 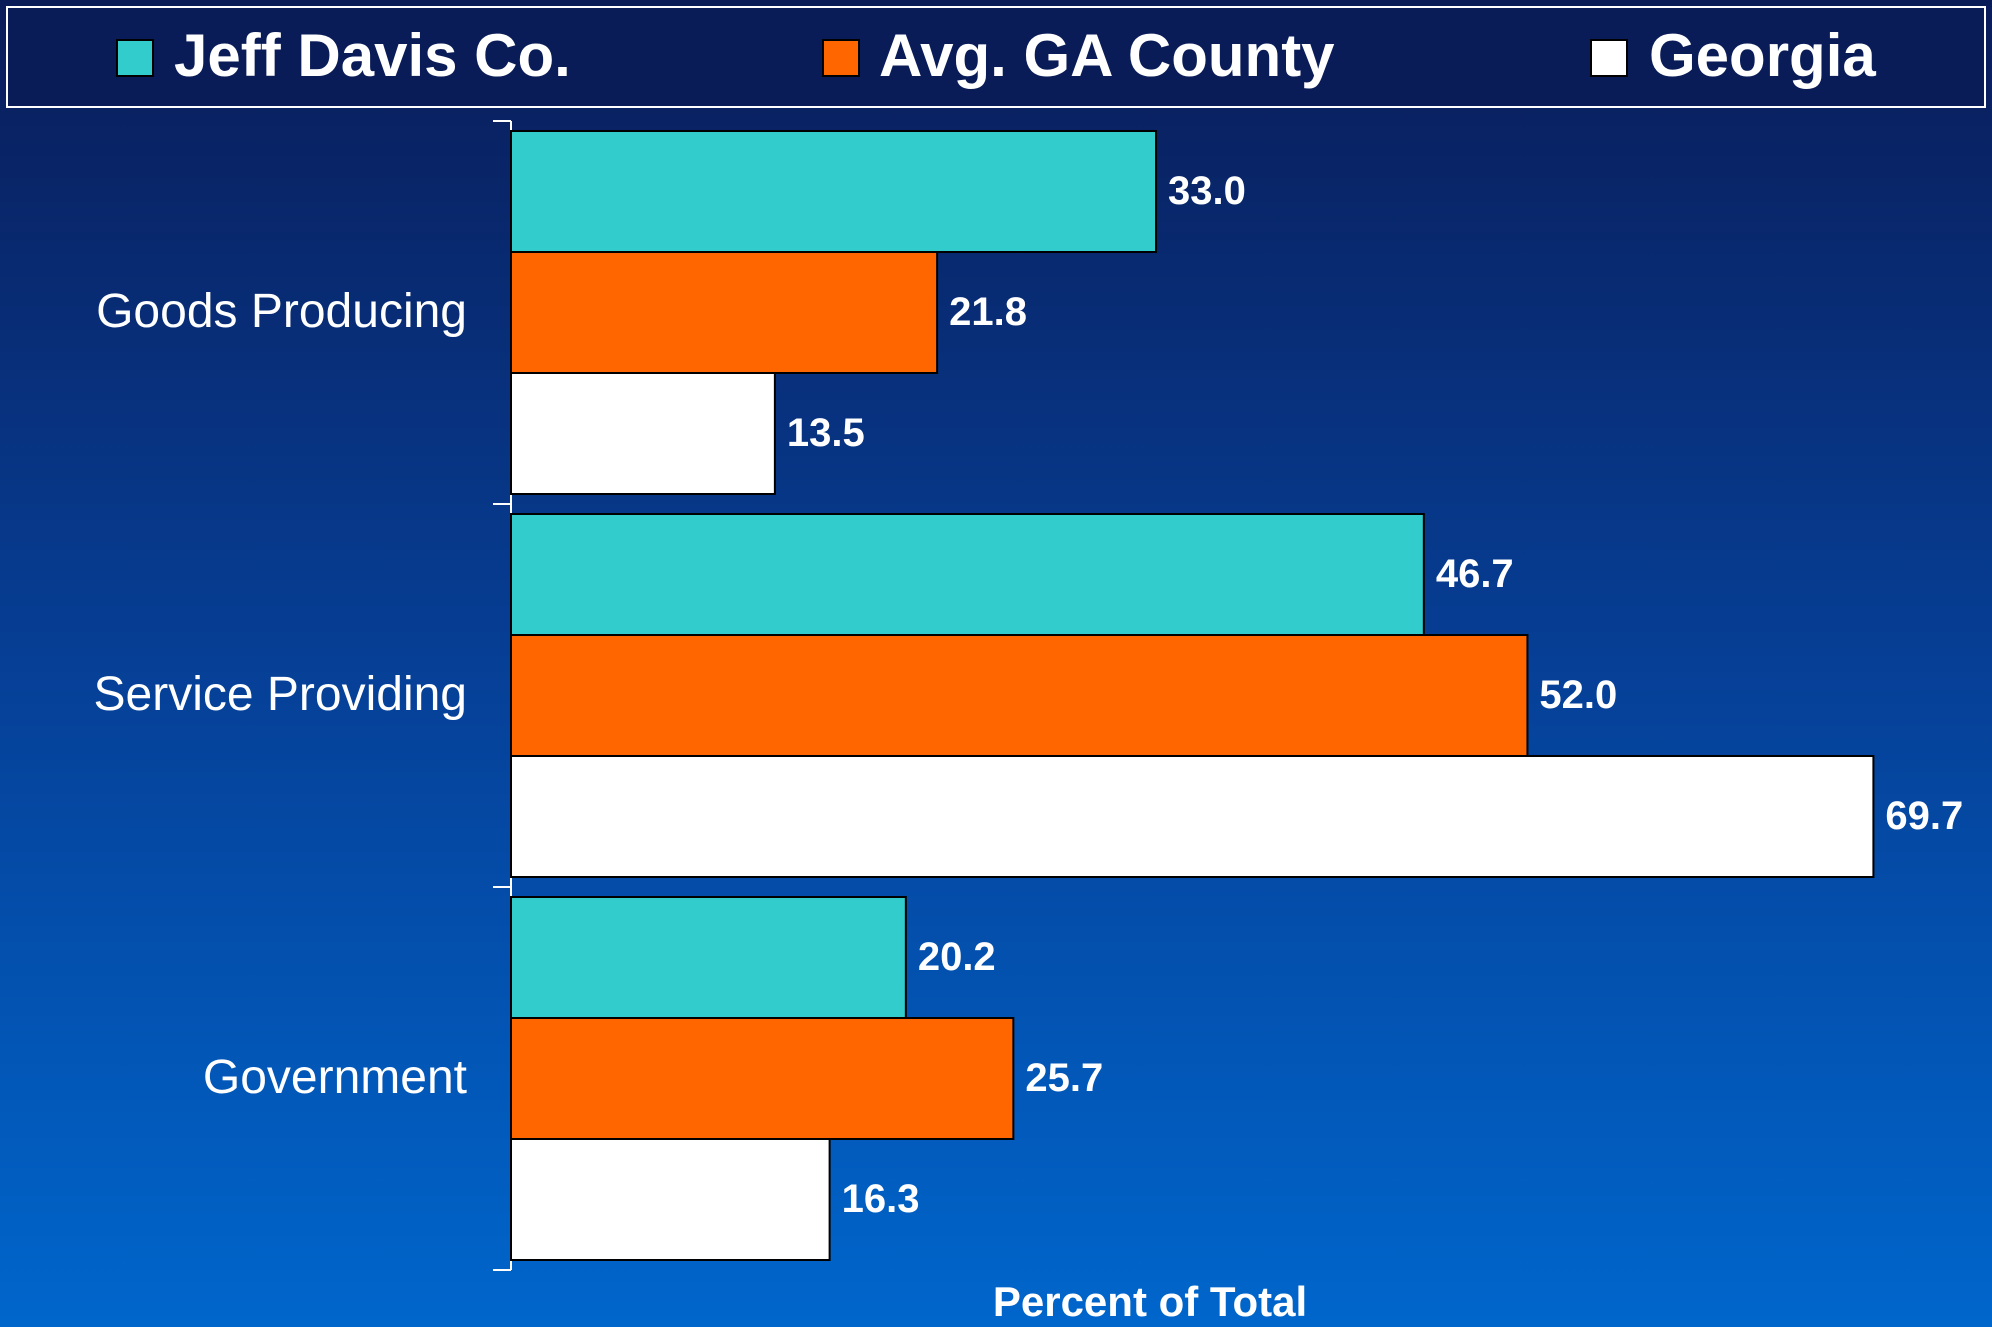 I want to click on value-label: 16.3, so click(x=881, y=1199).